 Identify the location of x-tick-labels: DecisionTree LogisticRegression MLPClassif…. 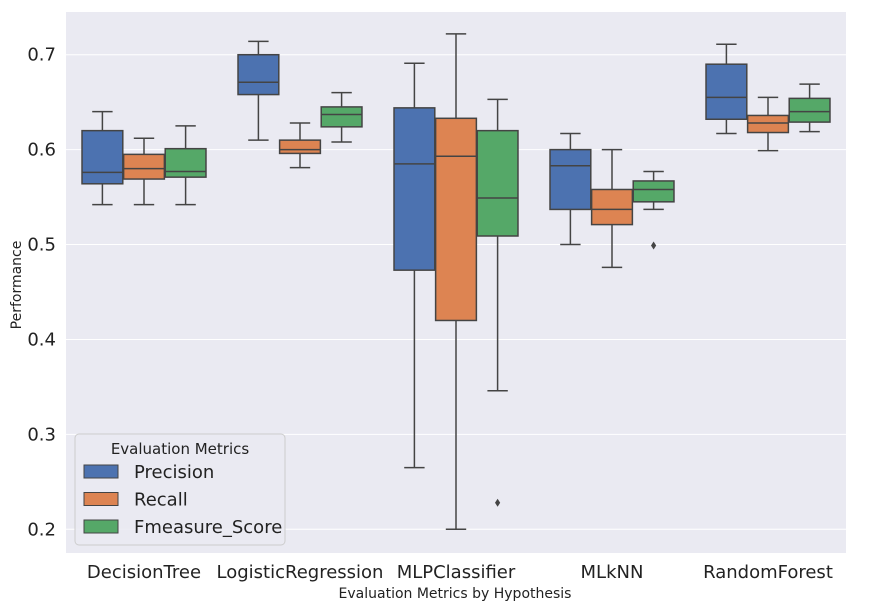
(460, 572).